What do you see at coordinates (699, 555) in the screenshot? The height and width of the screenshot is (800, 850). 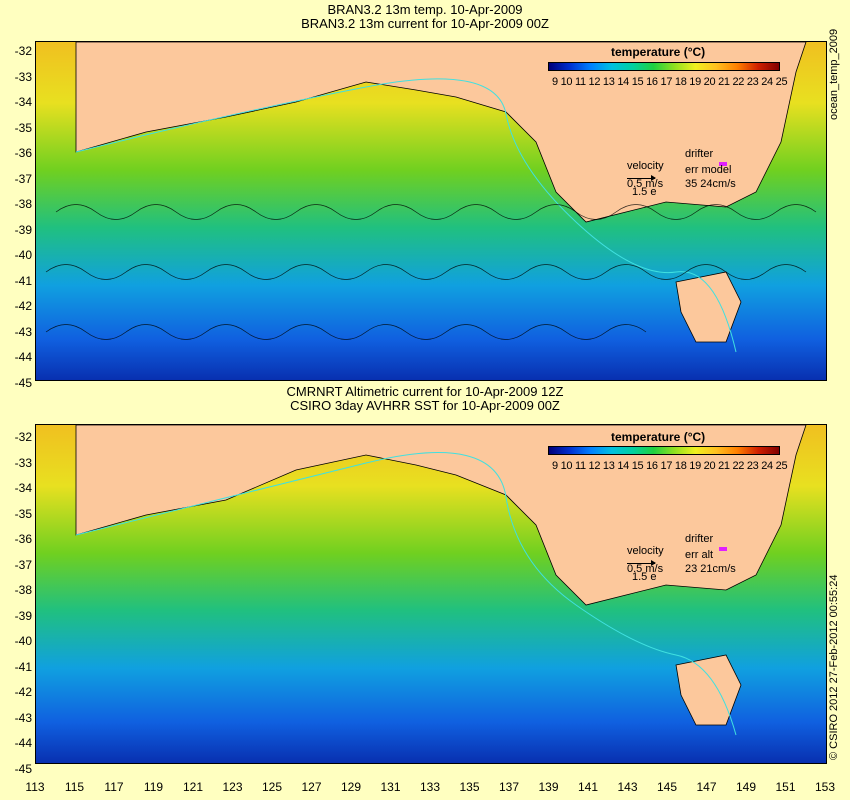 I see `bottom-err-label: err alt` at bounding box center [699, 555].